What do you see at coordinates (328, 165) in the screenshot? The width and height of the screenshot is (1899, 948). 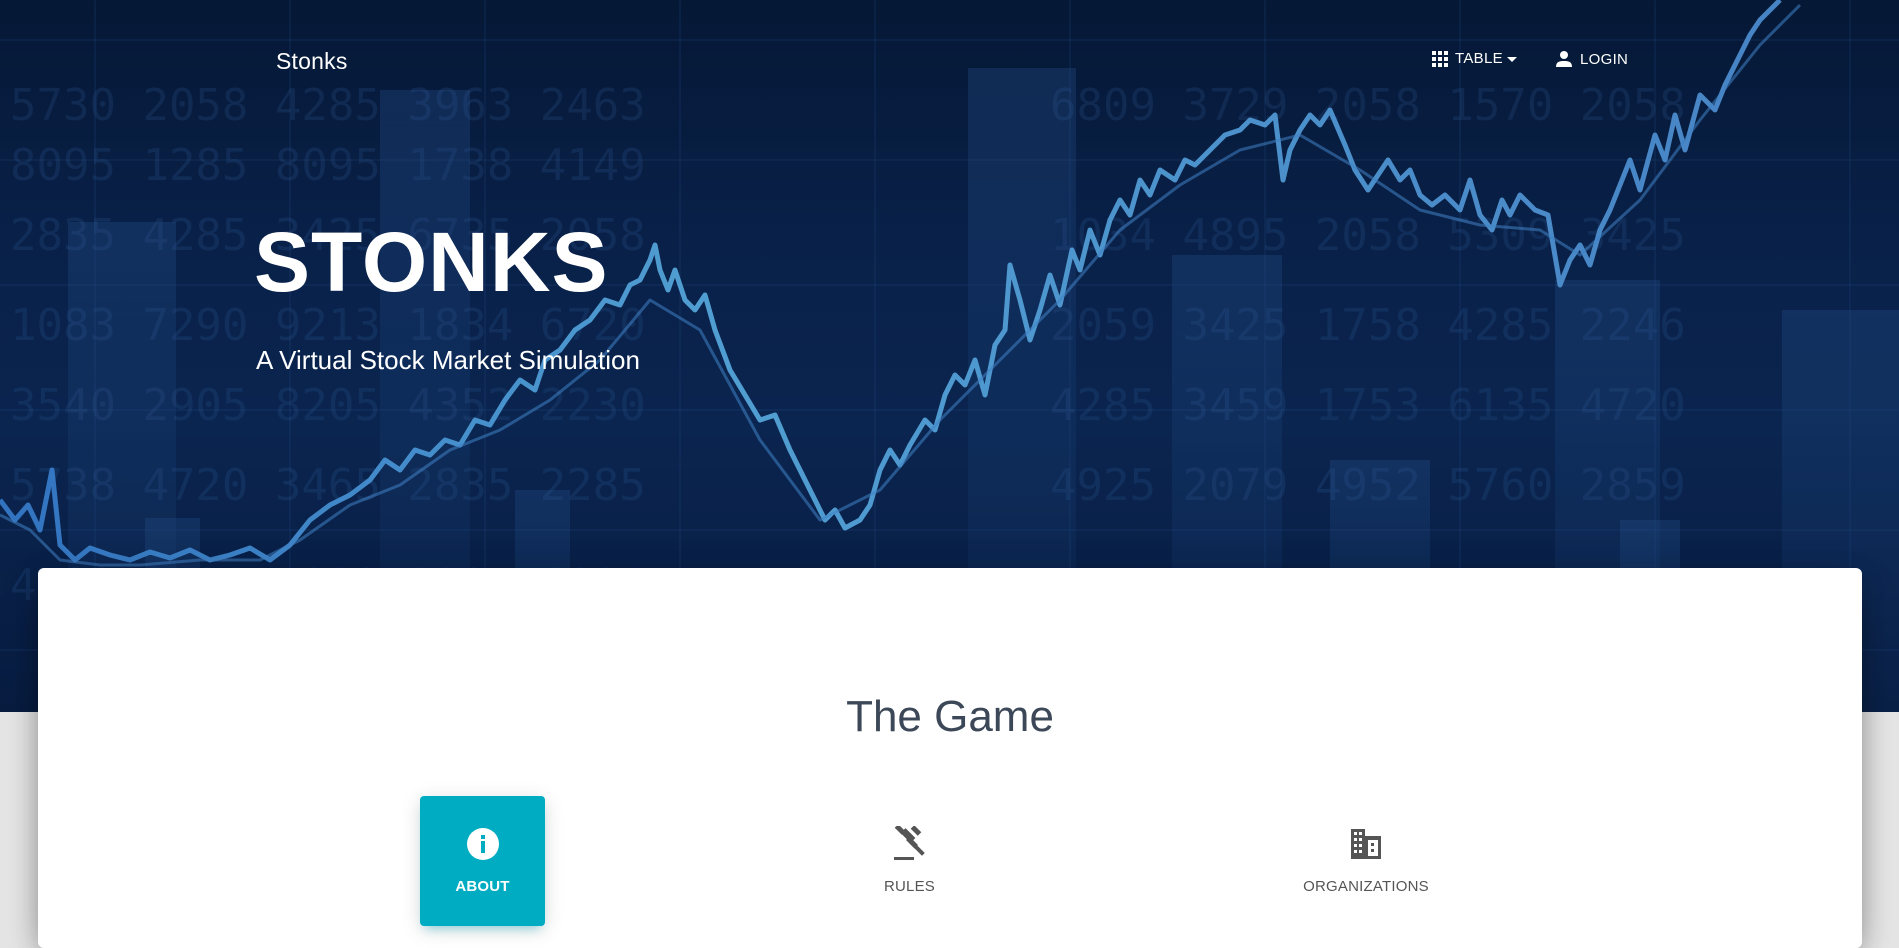 I see `svg-text: 8095 1285 8095 1738 4149` at bounding box center [328, 165].